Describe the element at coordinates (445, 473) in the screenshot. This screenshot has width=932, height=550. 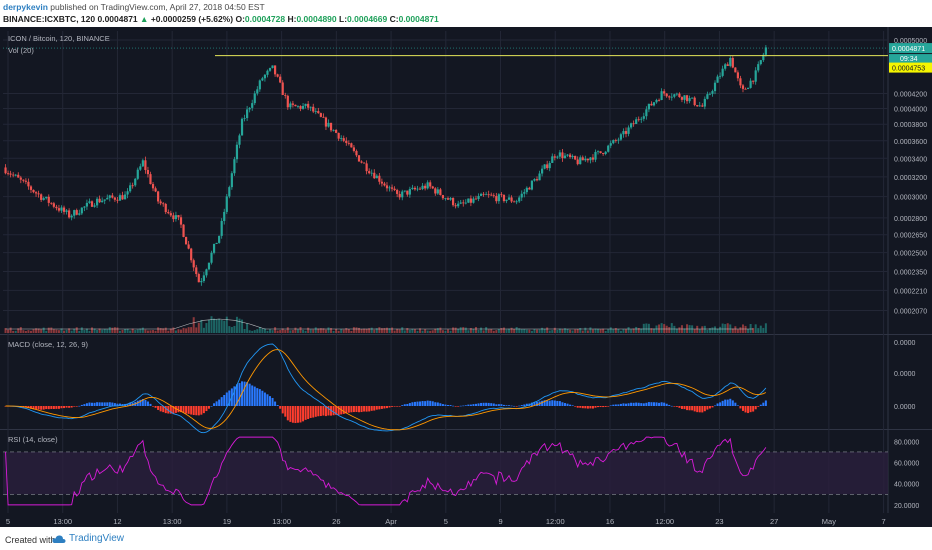
I see `rsi-band` at that location.